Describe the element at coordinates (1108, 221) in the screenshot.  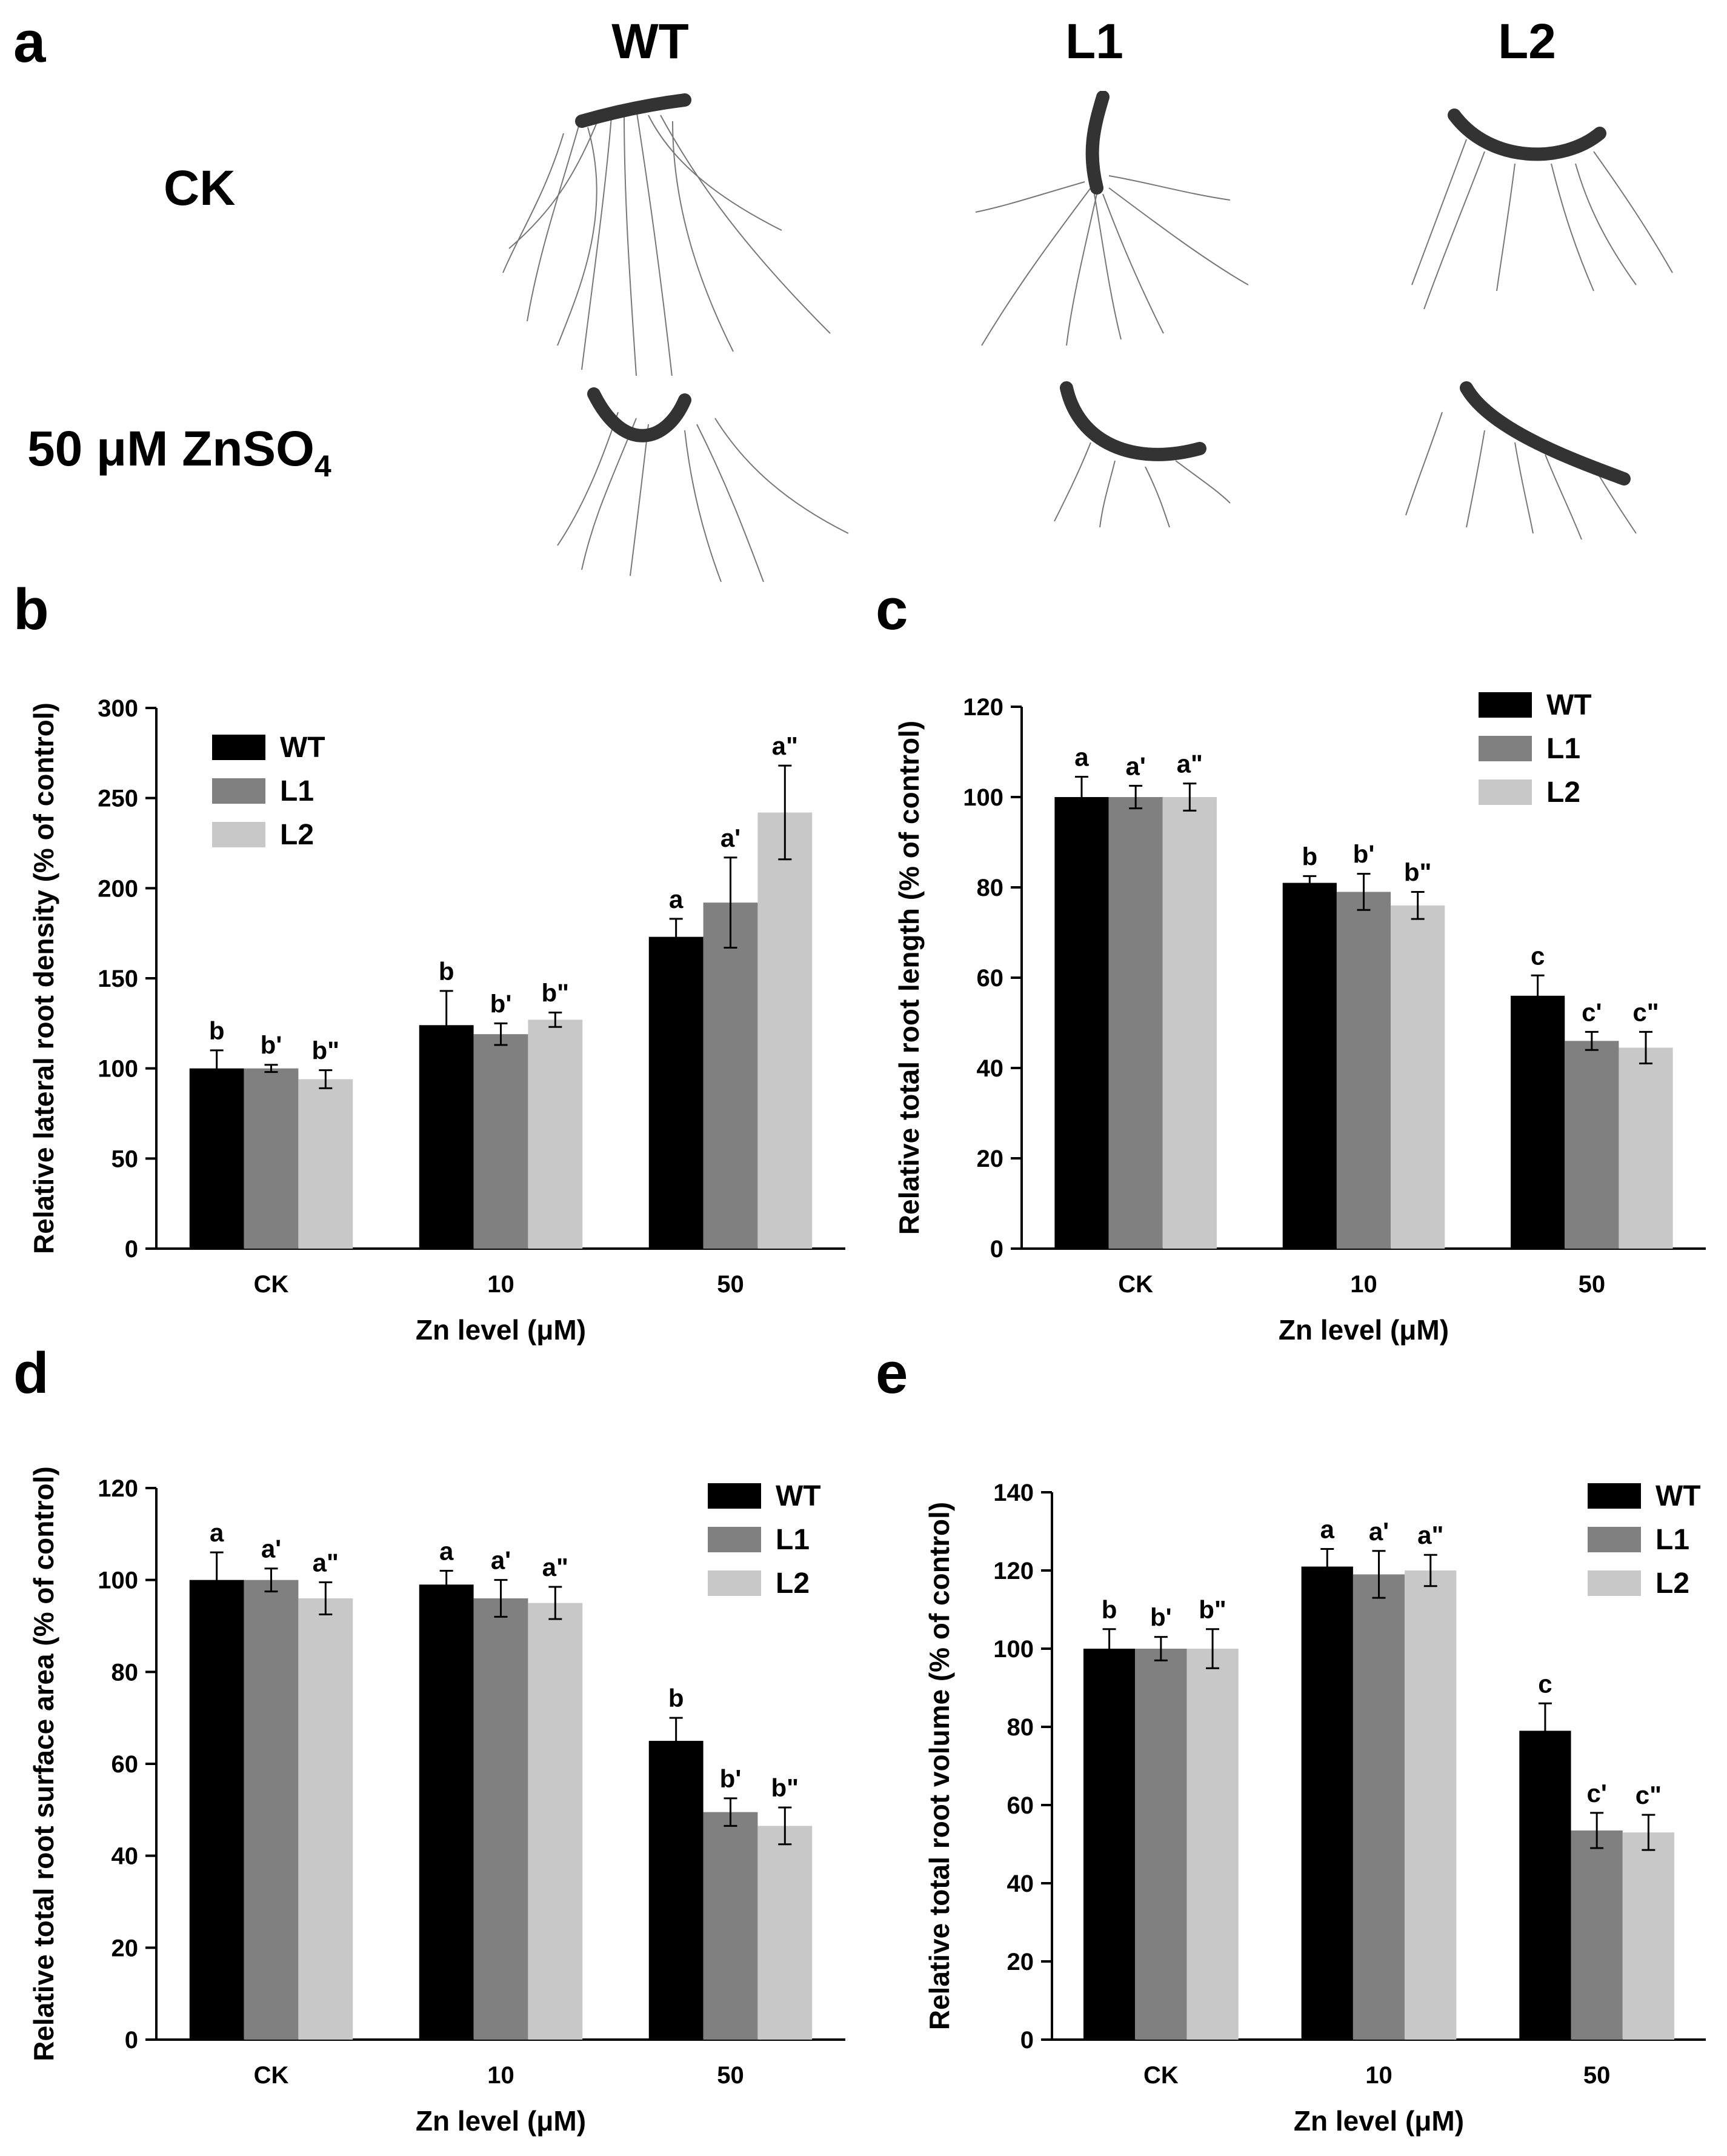
I see `root-image-l1-ck` at that location.